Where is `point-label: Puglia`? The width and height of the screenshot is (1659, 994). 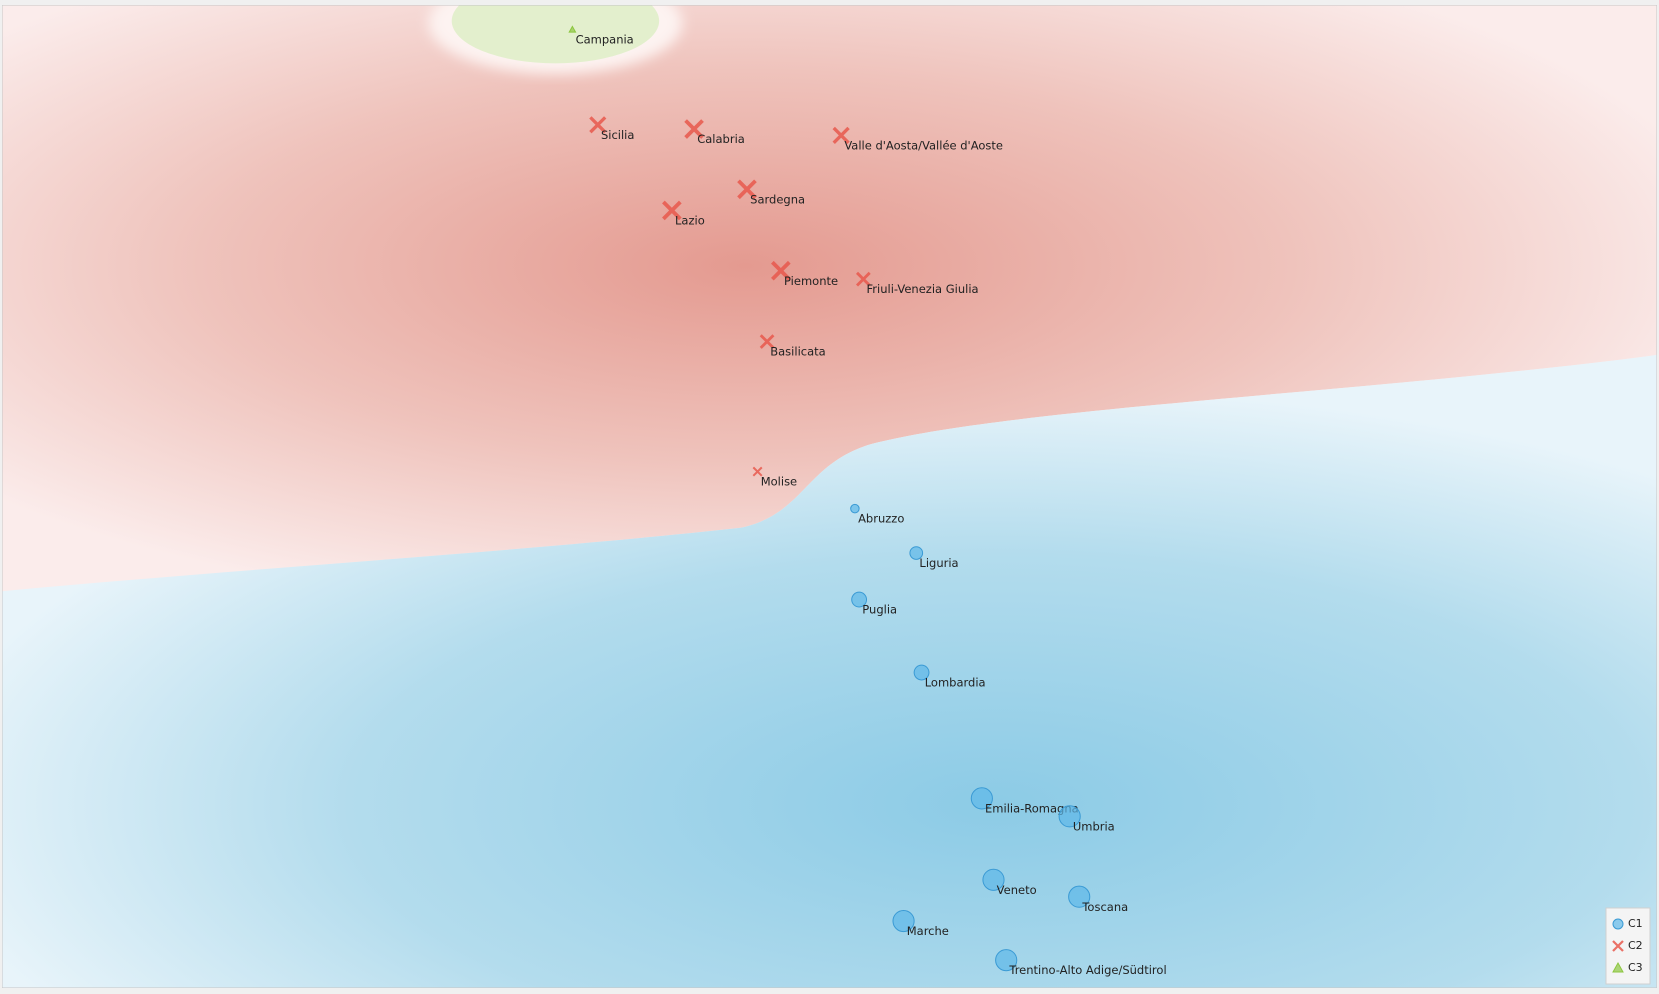 point-label: Puglia is located at coordinates (879, 610).